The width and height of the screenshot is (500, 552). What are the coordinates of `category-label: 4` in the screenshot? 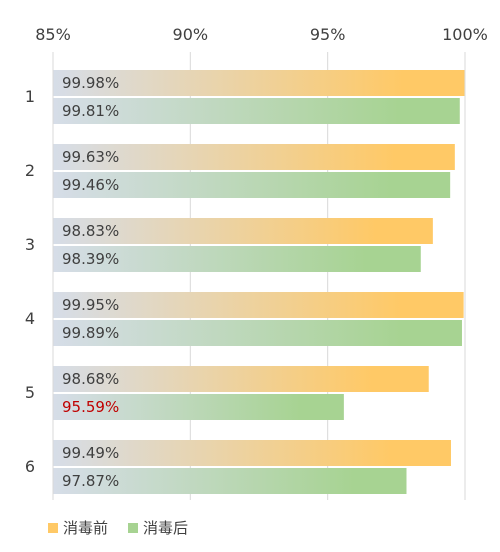 It's located at (30, 318).